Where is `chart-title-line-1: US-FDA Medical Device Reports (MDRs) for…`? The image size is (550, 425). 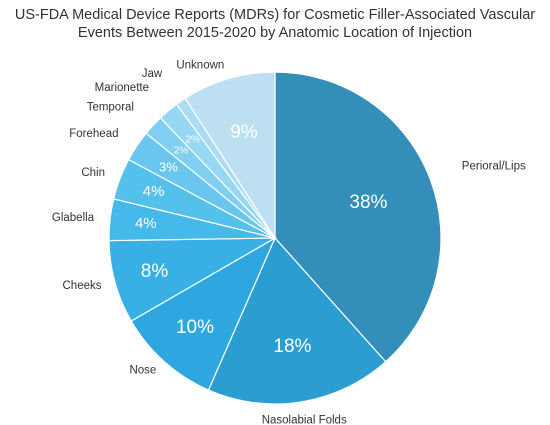 chart-title-line-1: US-FDA Medical Device Reports (MDRs) for… is located at coordinates (275, 15).